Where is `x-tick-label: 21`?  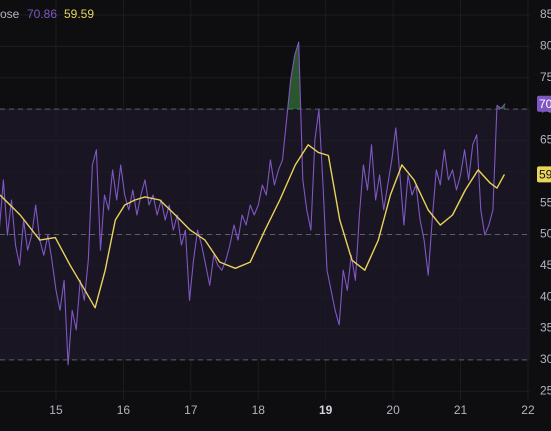
x-tick-label: 21 is located at coordinates (461, 410).